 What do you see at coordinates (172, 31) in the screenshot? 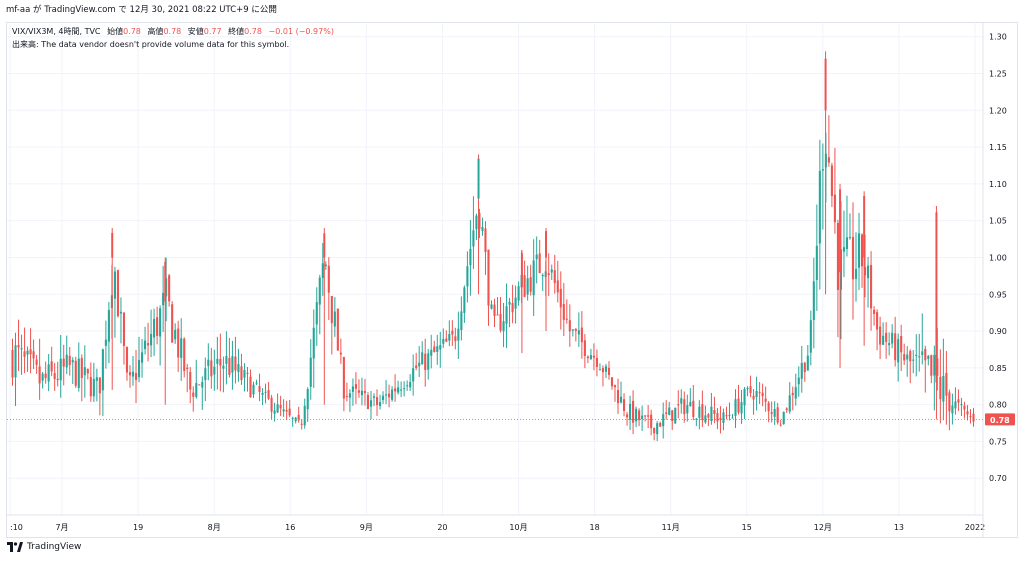
I see `high-value: 0.78` at bounding box center [172, 31].